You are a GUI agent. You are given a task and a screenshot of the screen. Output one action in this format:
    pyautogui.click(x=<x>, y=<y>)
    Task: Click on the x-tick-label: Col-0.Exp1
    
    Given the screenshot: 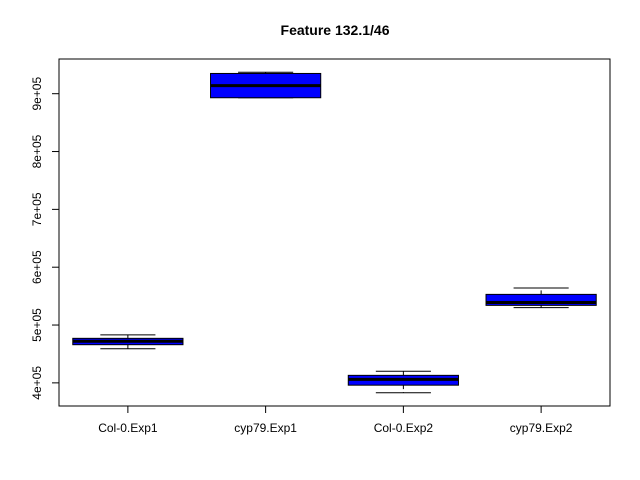 What is the action you would take?
    pyautogui.click(x=128, y=428)
    